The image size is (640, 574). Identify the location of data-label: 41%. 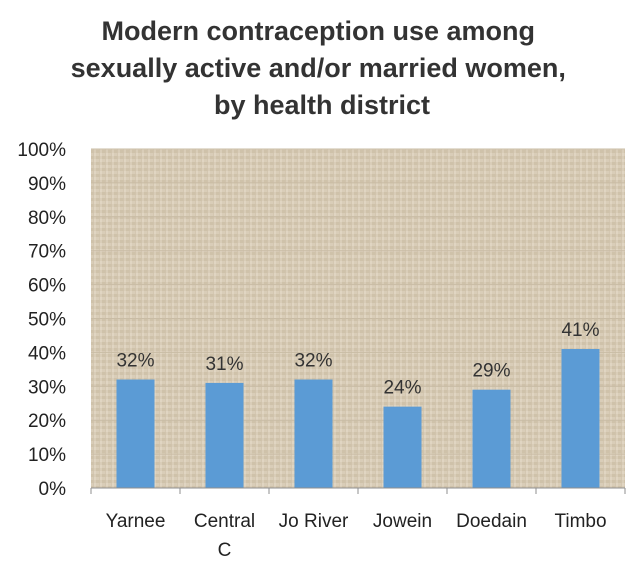
(580, 330).